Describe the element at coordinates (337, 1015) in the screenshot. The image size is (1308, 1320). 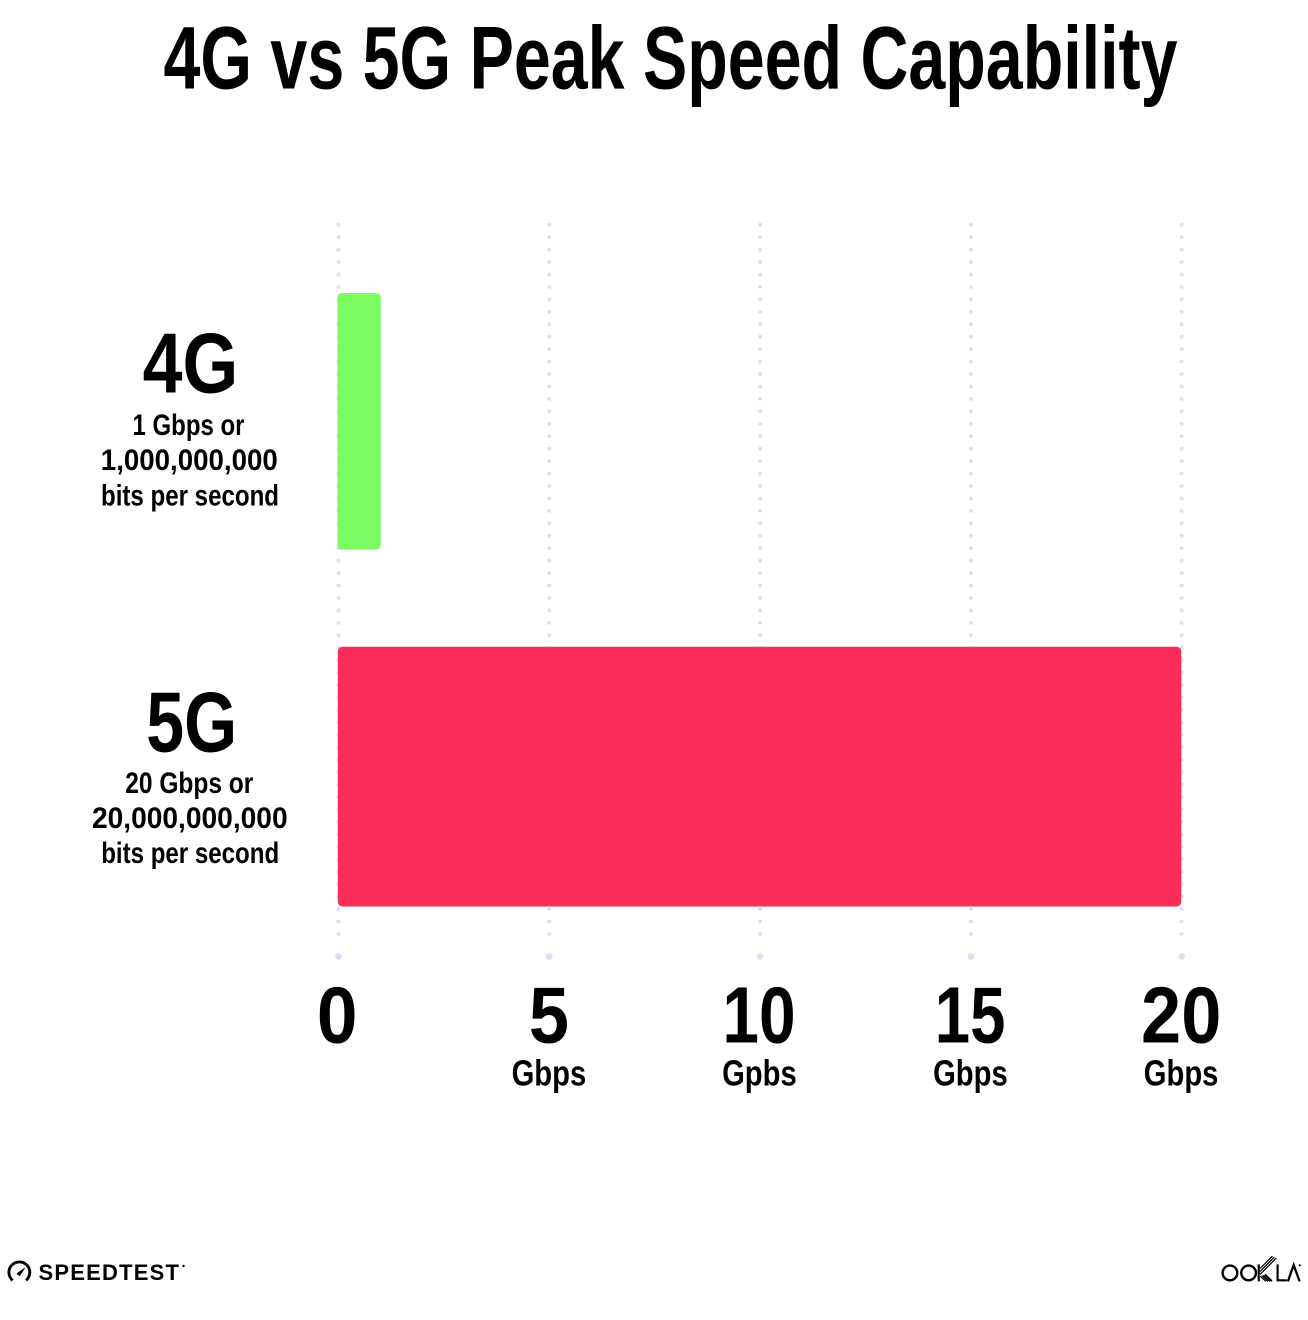
I see `svg-text: 0` at that location.